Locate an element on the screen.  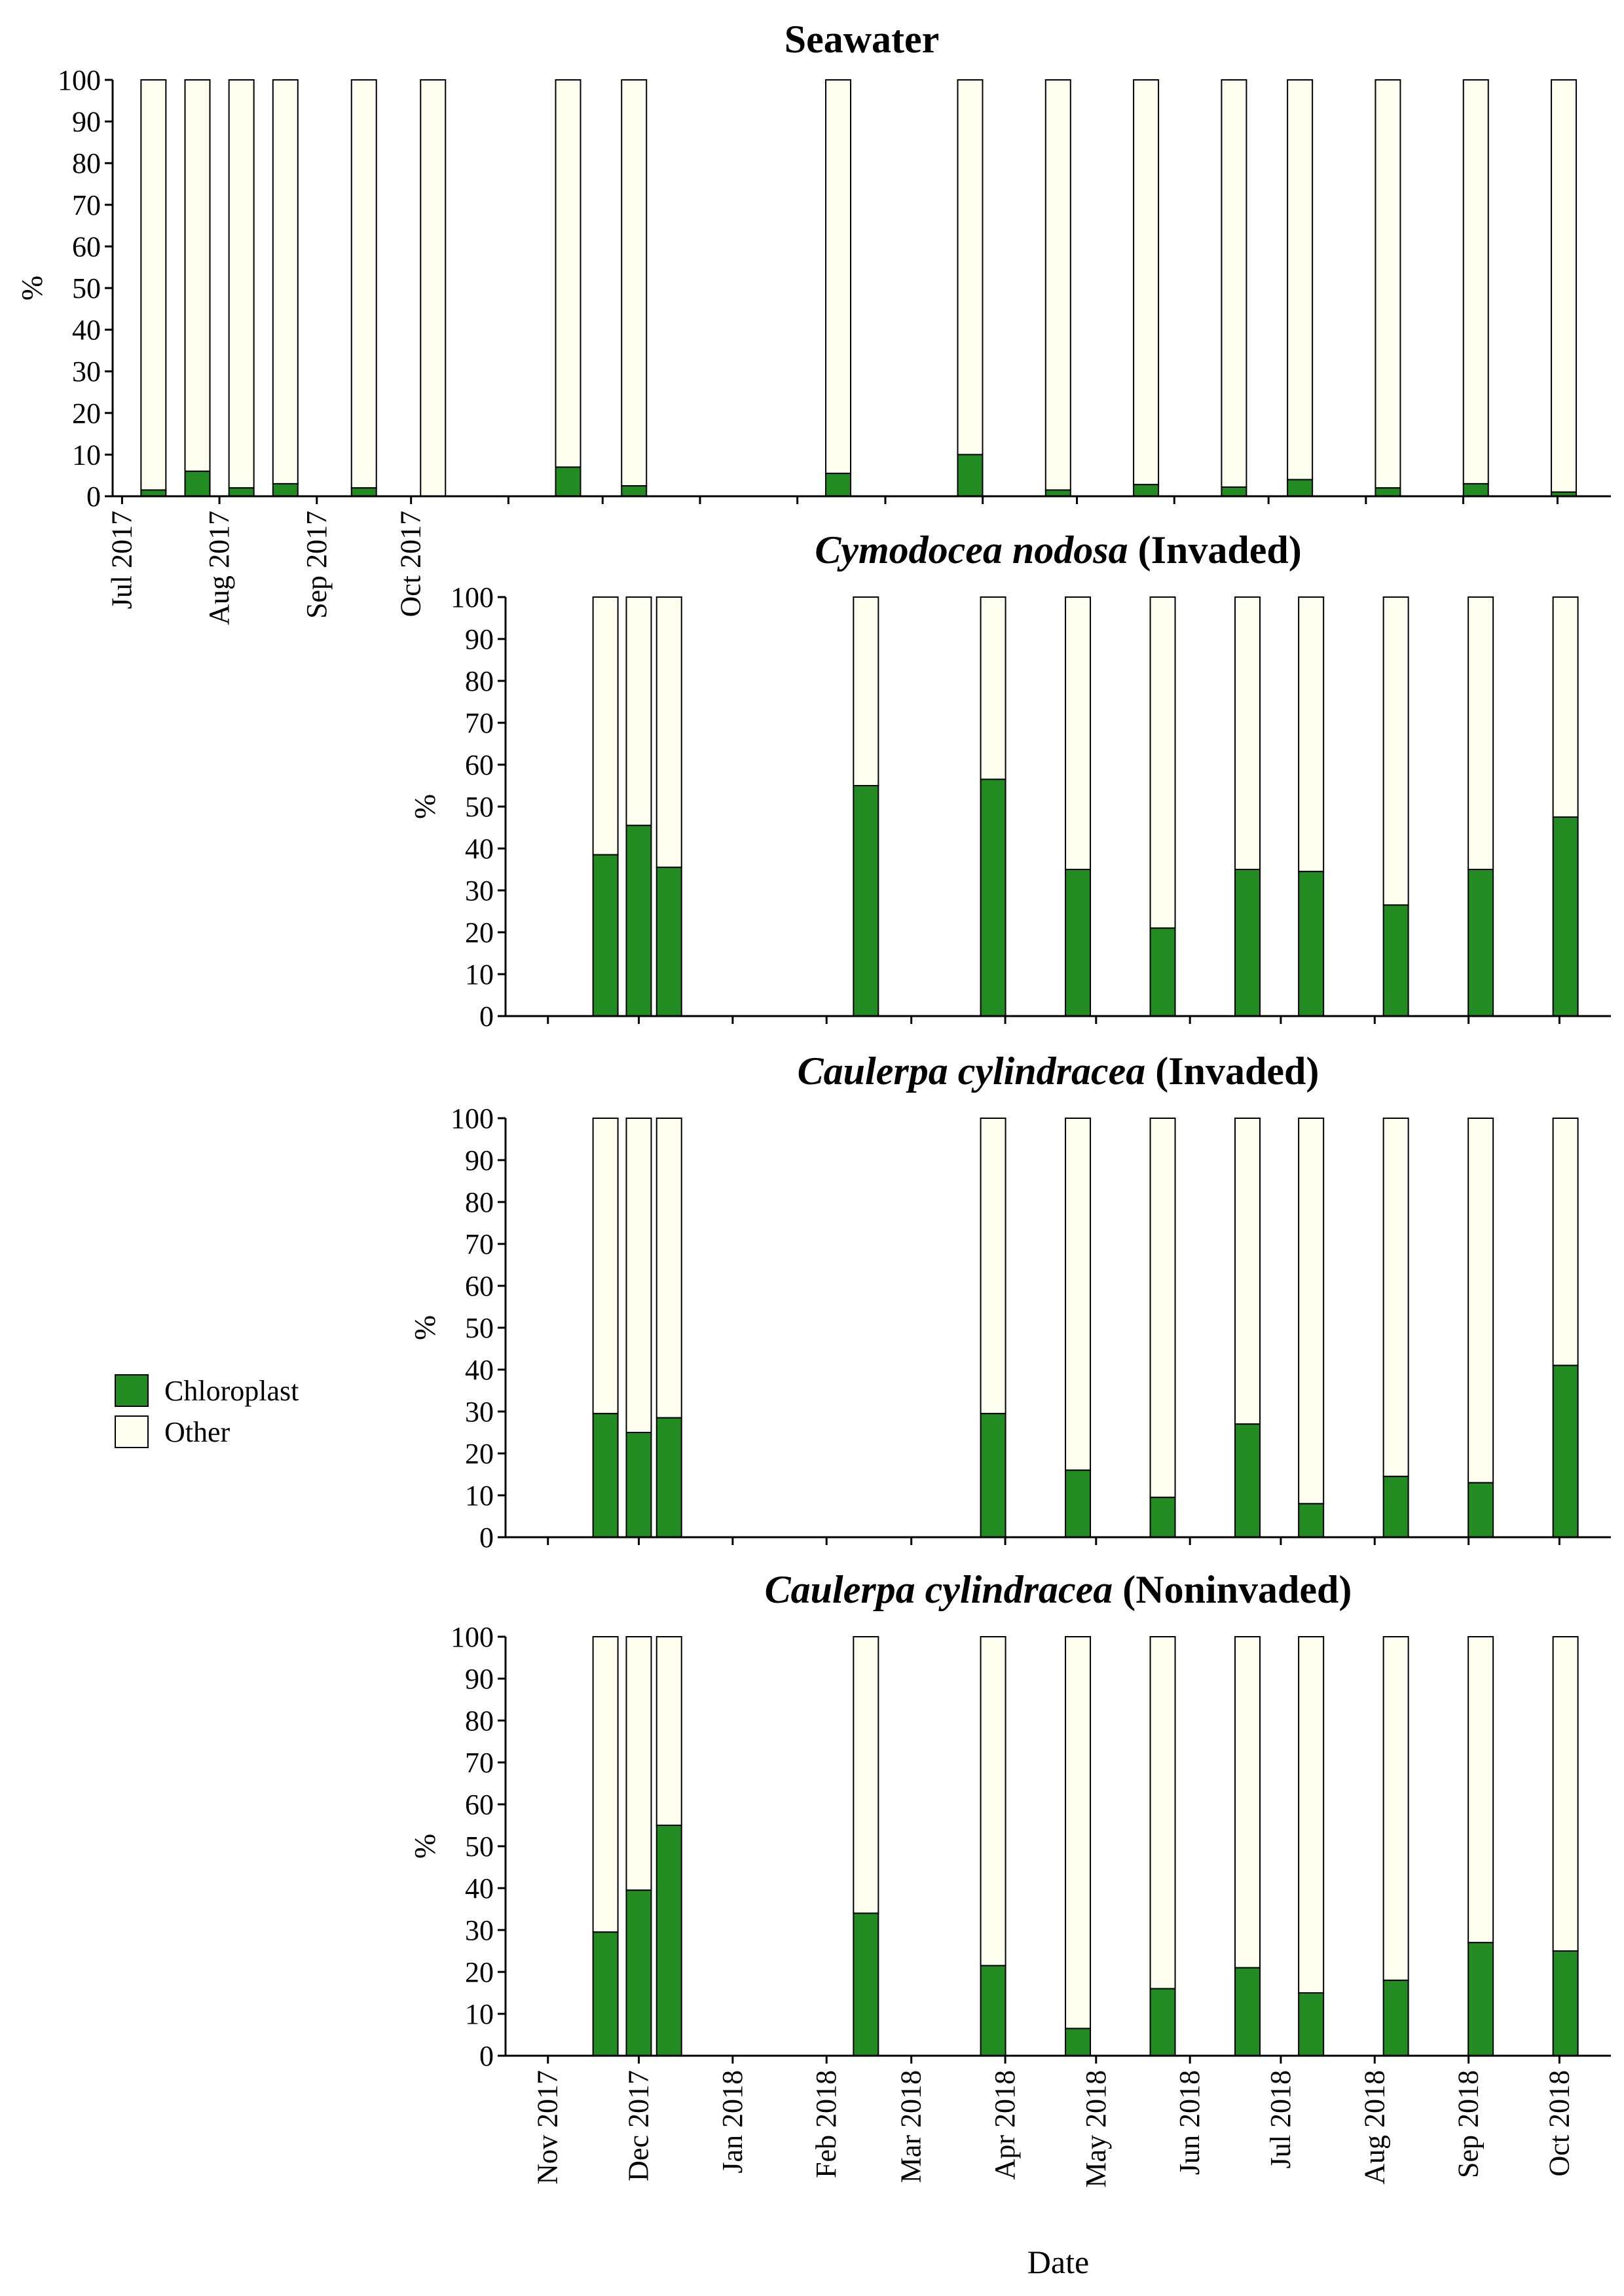
x-tick-label: Jun 2018 is located at coordinates (1189, 2122).